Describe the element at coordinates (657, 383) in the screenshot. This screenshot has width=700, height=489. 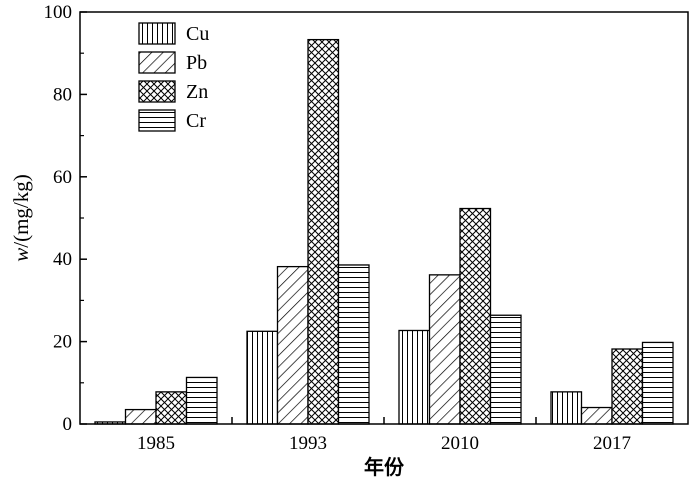
I see `bar-cr-2017` at that location.